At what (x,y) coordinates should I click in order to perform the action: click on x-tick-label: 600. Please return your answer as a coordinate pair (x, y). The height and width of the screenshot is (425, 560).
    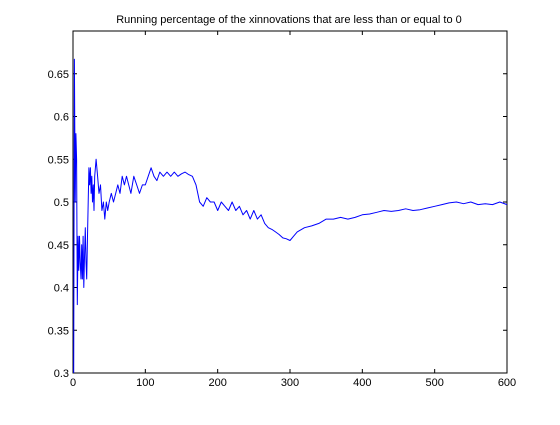
    Looking at the image, I should click on (507, 383).